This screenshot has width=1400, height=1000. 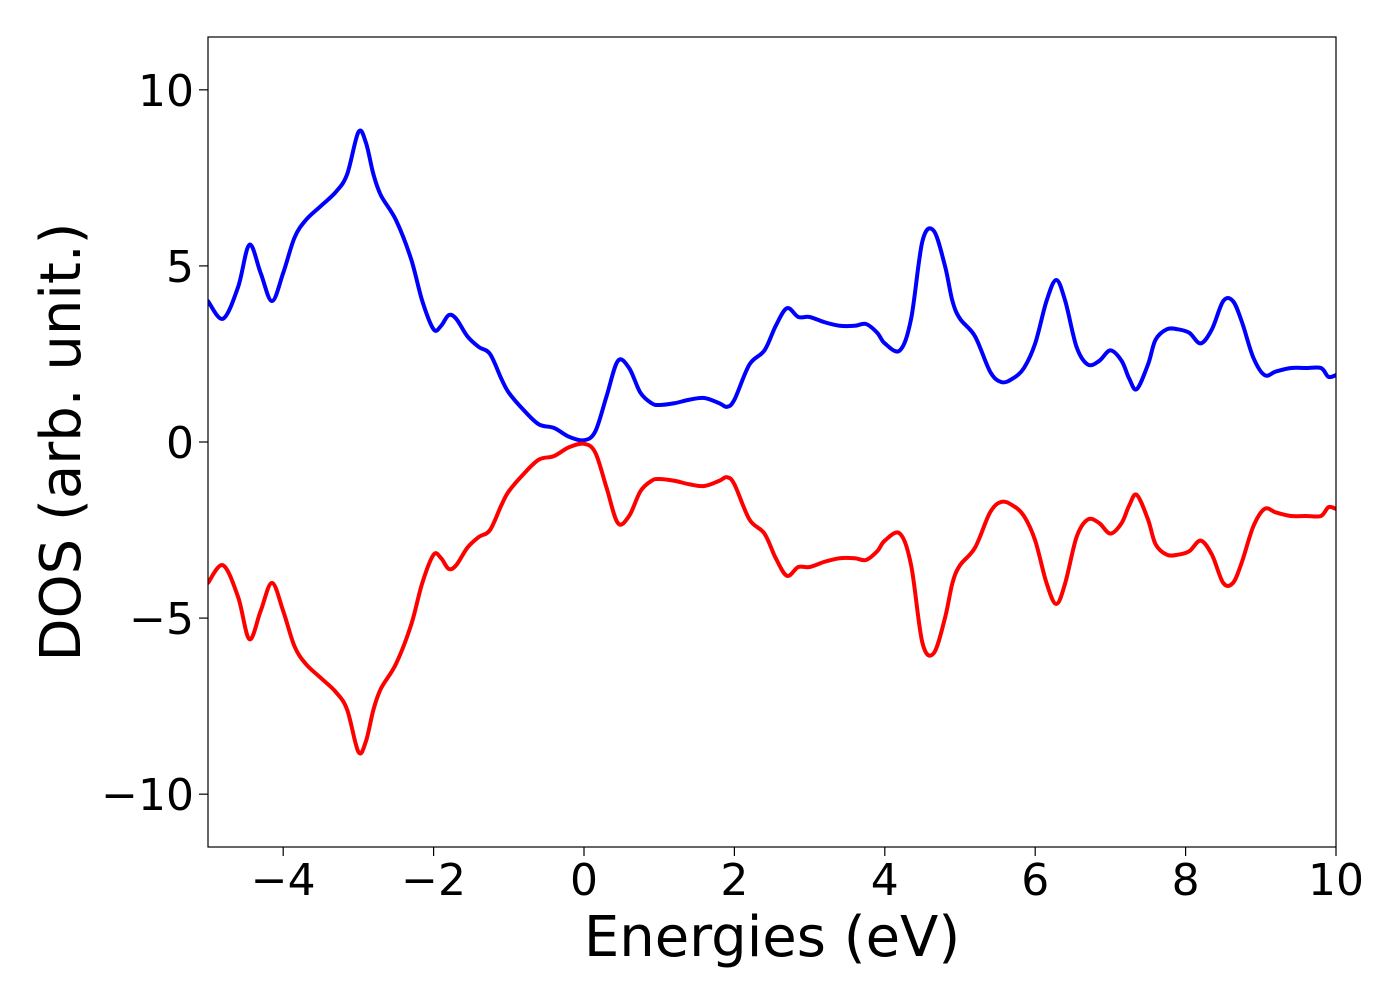 What do you see at coordinates (180, 443) in the screenshot?
I see `y-tick-label: 0` at bounding box center [180, 443].